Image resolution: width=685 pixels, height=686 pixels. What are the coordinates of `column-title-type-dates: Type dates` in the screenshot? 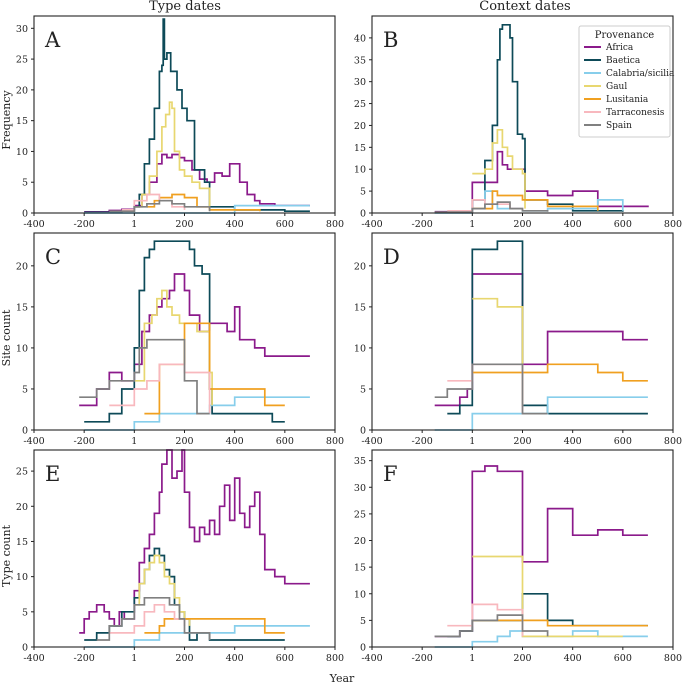 It's located at (185, 7).